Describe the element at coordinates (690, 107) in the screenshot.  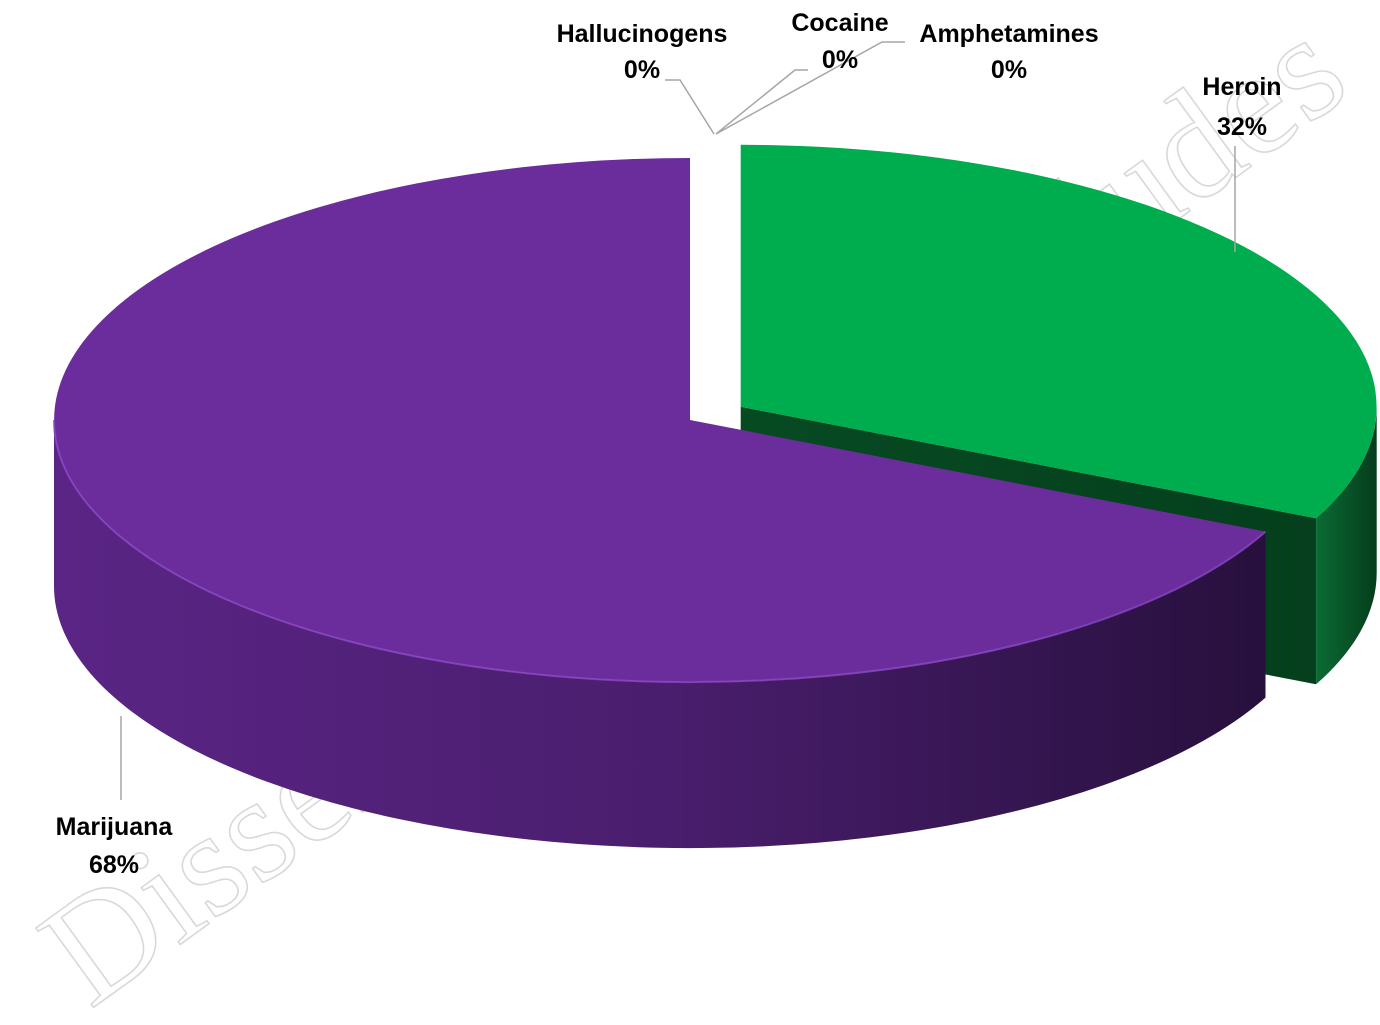
I see `leader-line-hallucinogens` at that location.